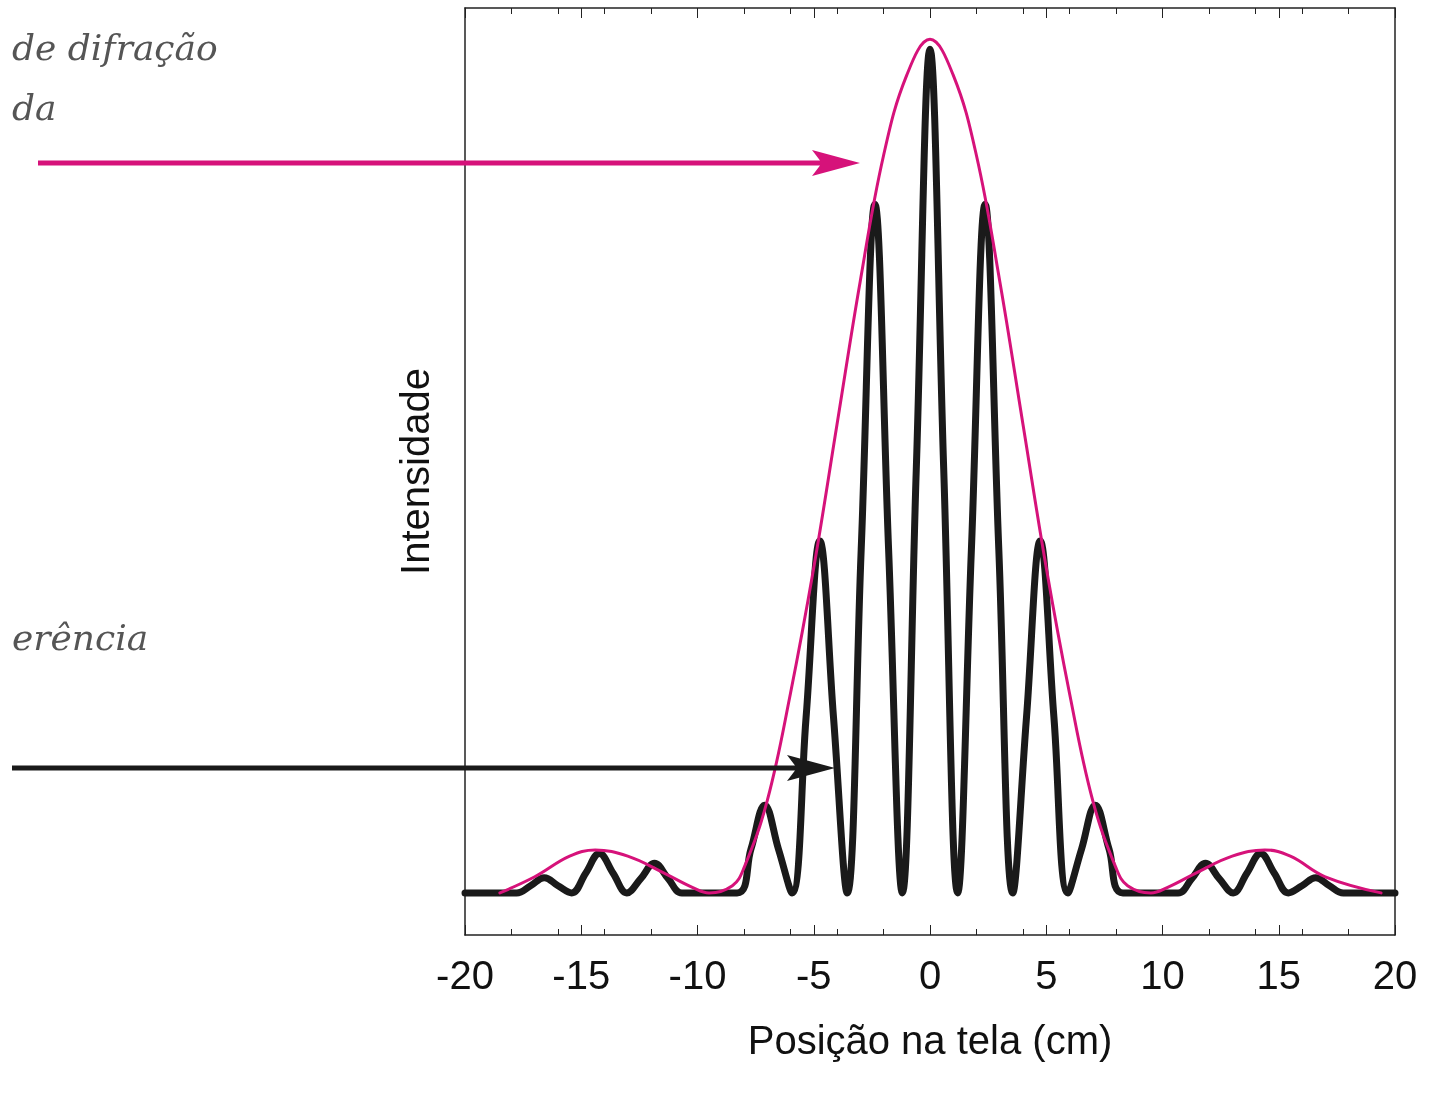  What do you see at coordinates (813, 975) in the screenshot?
I see `x-tick-label: -5` at bounding box center [813, 975].